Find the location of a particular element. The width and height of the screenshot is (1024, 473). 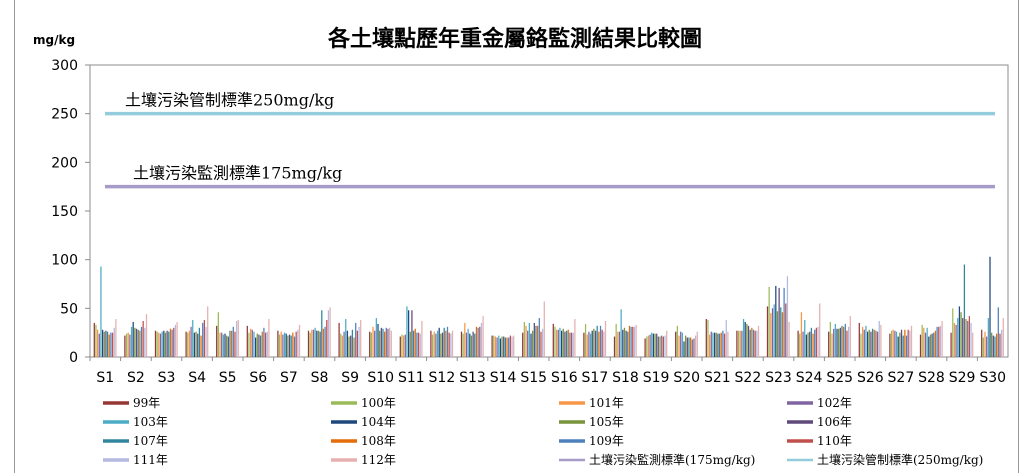

x-tick-label: S12 is located at coordinates (442, 378).